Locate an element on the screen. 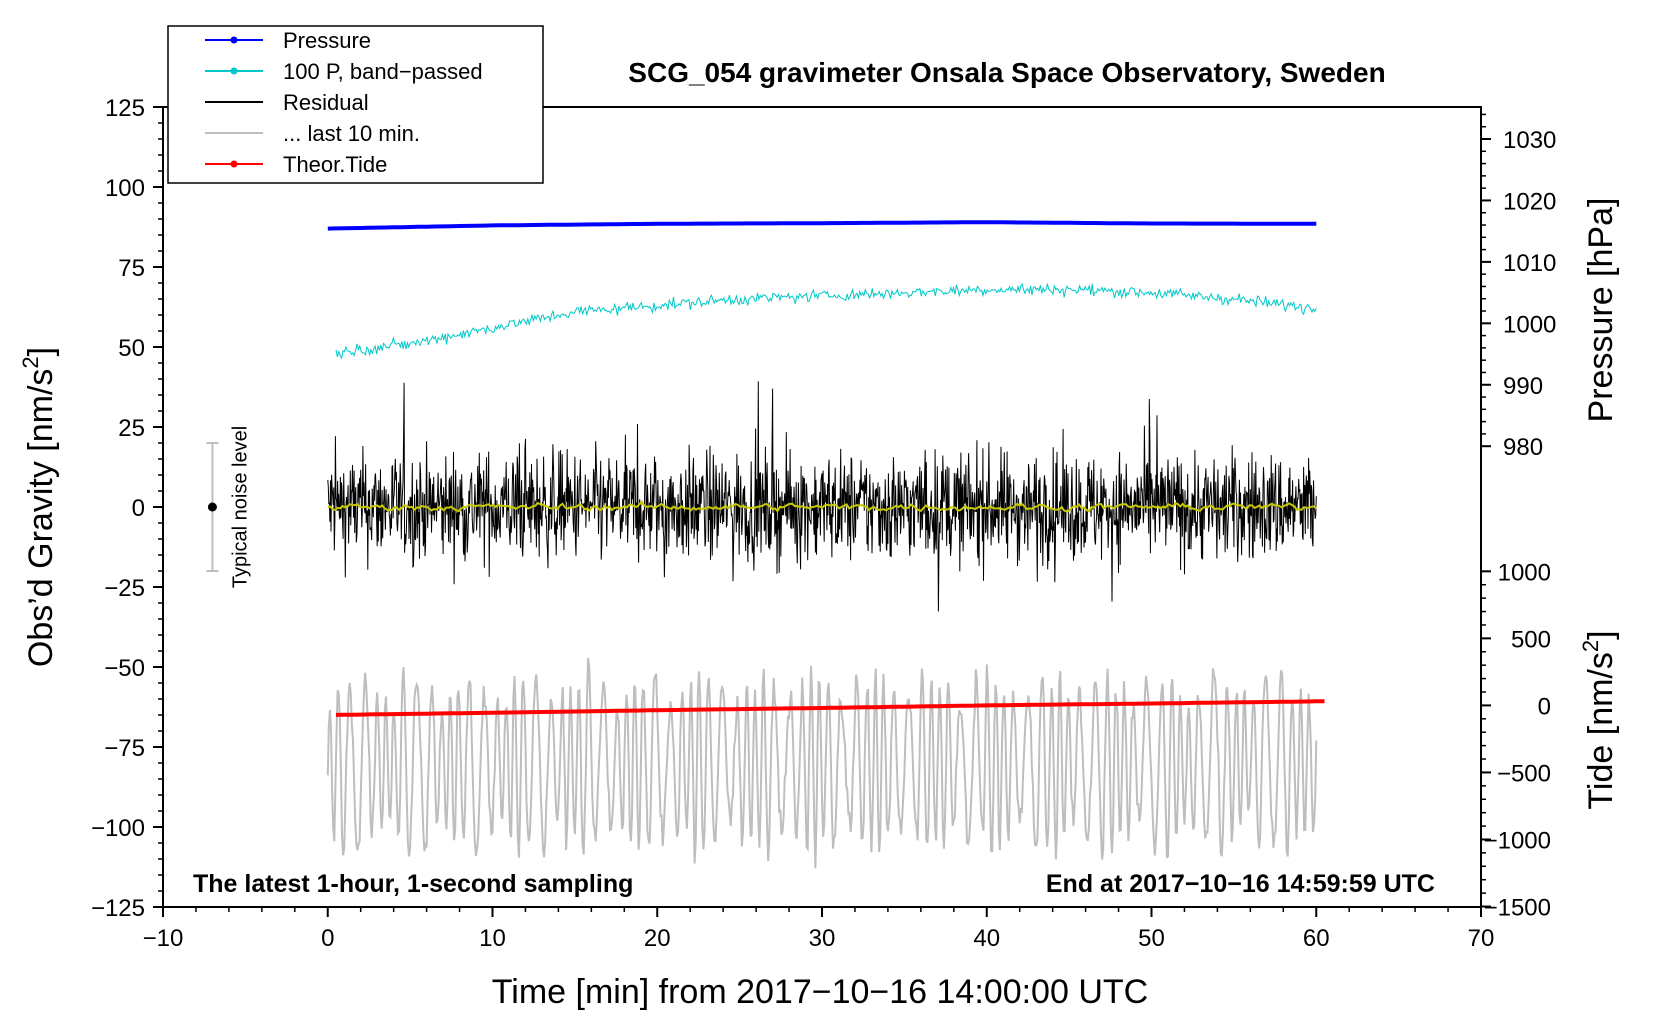 The width and height of the screenshot is (1660, 1020). y-tick-label: −25 is located at coordinates (124, 588).